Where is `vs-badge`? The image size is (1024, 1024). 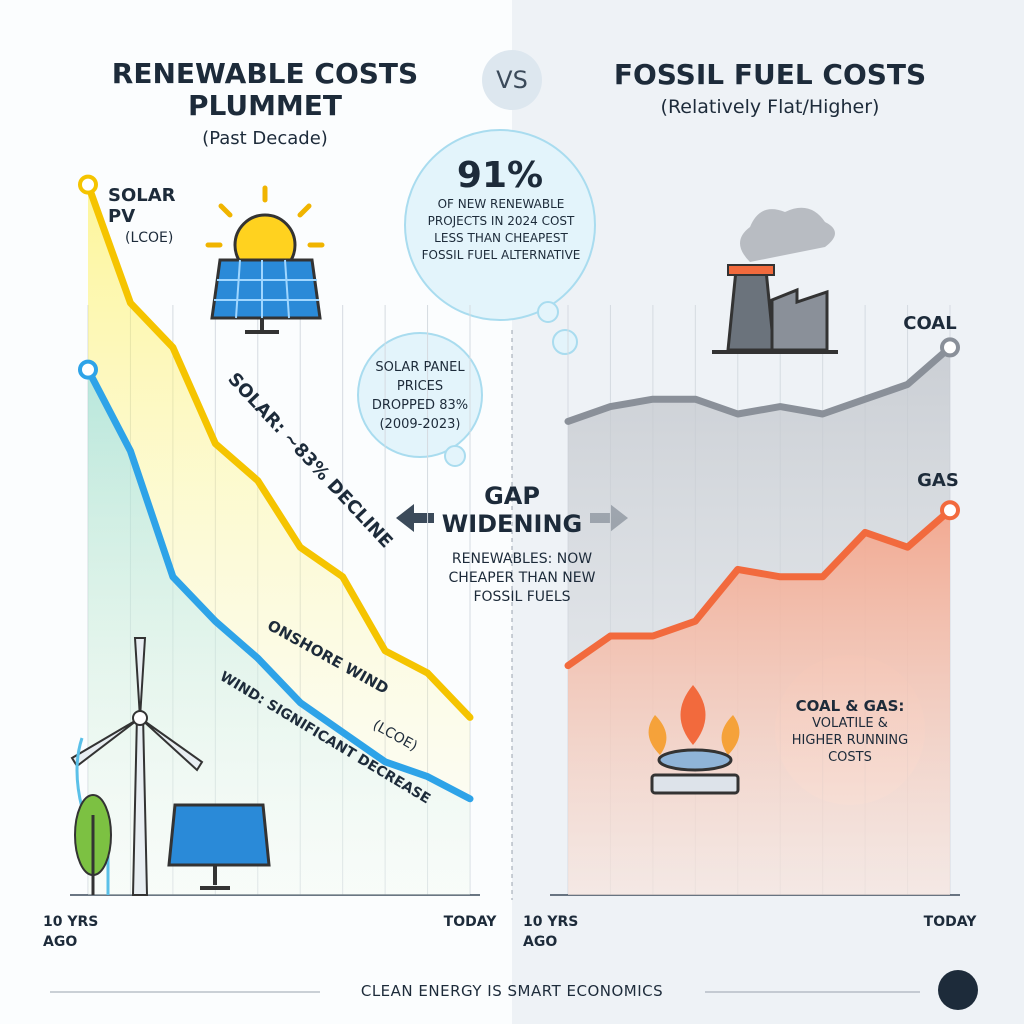
vs-badge is located at coordinates (512, 80).